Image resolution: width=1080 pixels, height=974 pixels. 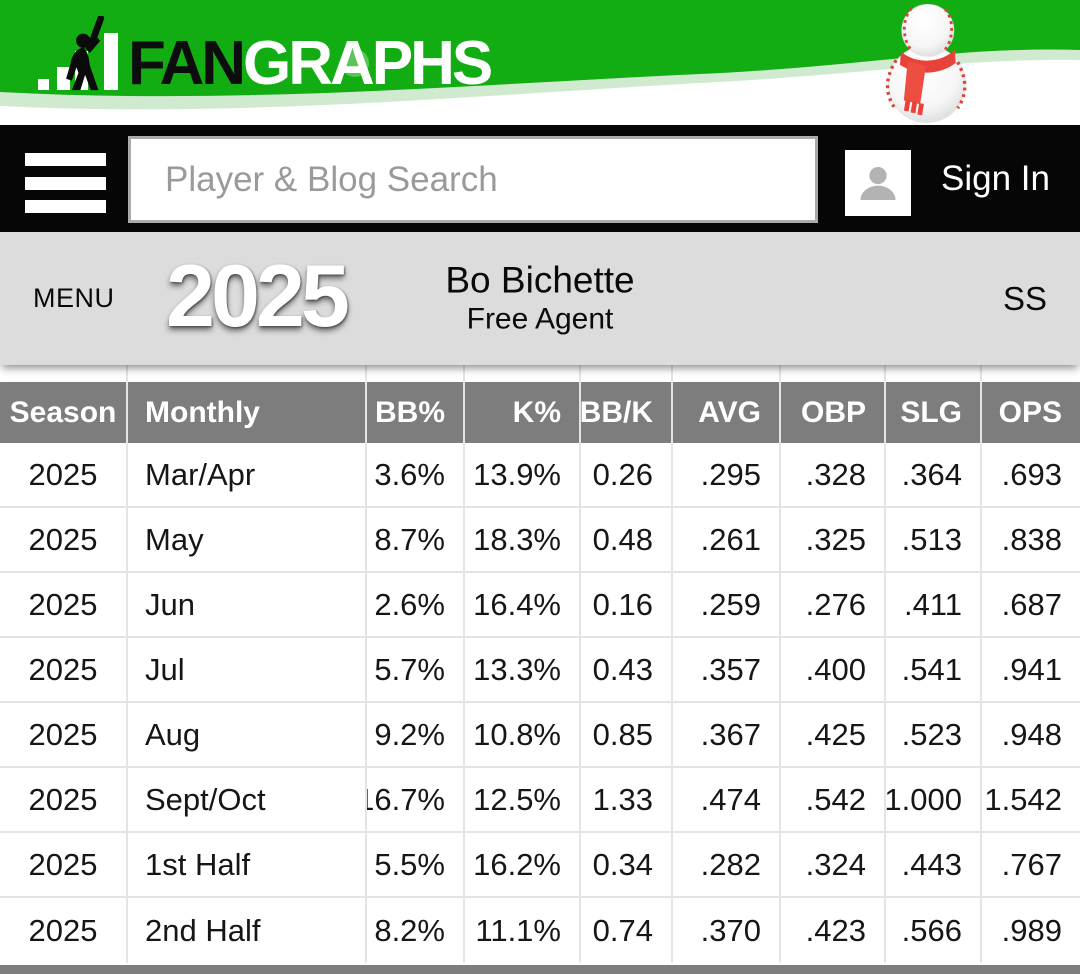 I want to click on fangraphs-logo: FANGRAPHS, so click(x=265, y=55).